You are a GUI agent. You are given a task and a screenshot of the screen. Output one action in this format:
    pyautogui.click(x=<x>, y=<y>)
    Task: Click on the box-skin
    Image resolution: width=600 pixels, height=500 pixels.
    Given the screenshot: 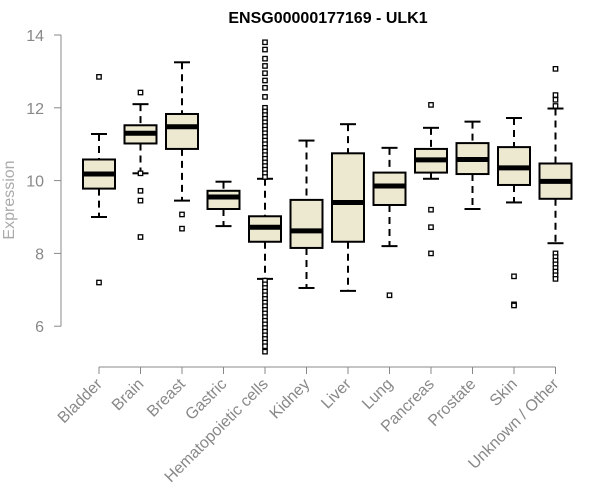 What is the action you would take?
    pyautogui.click(x=514, y=212)
    